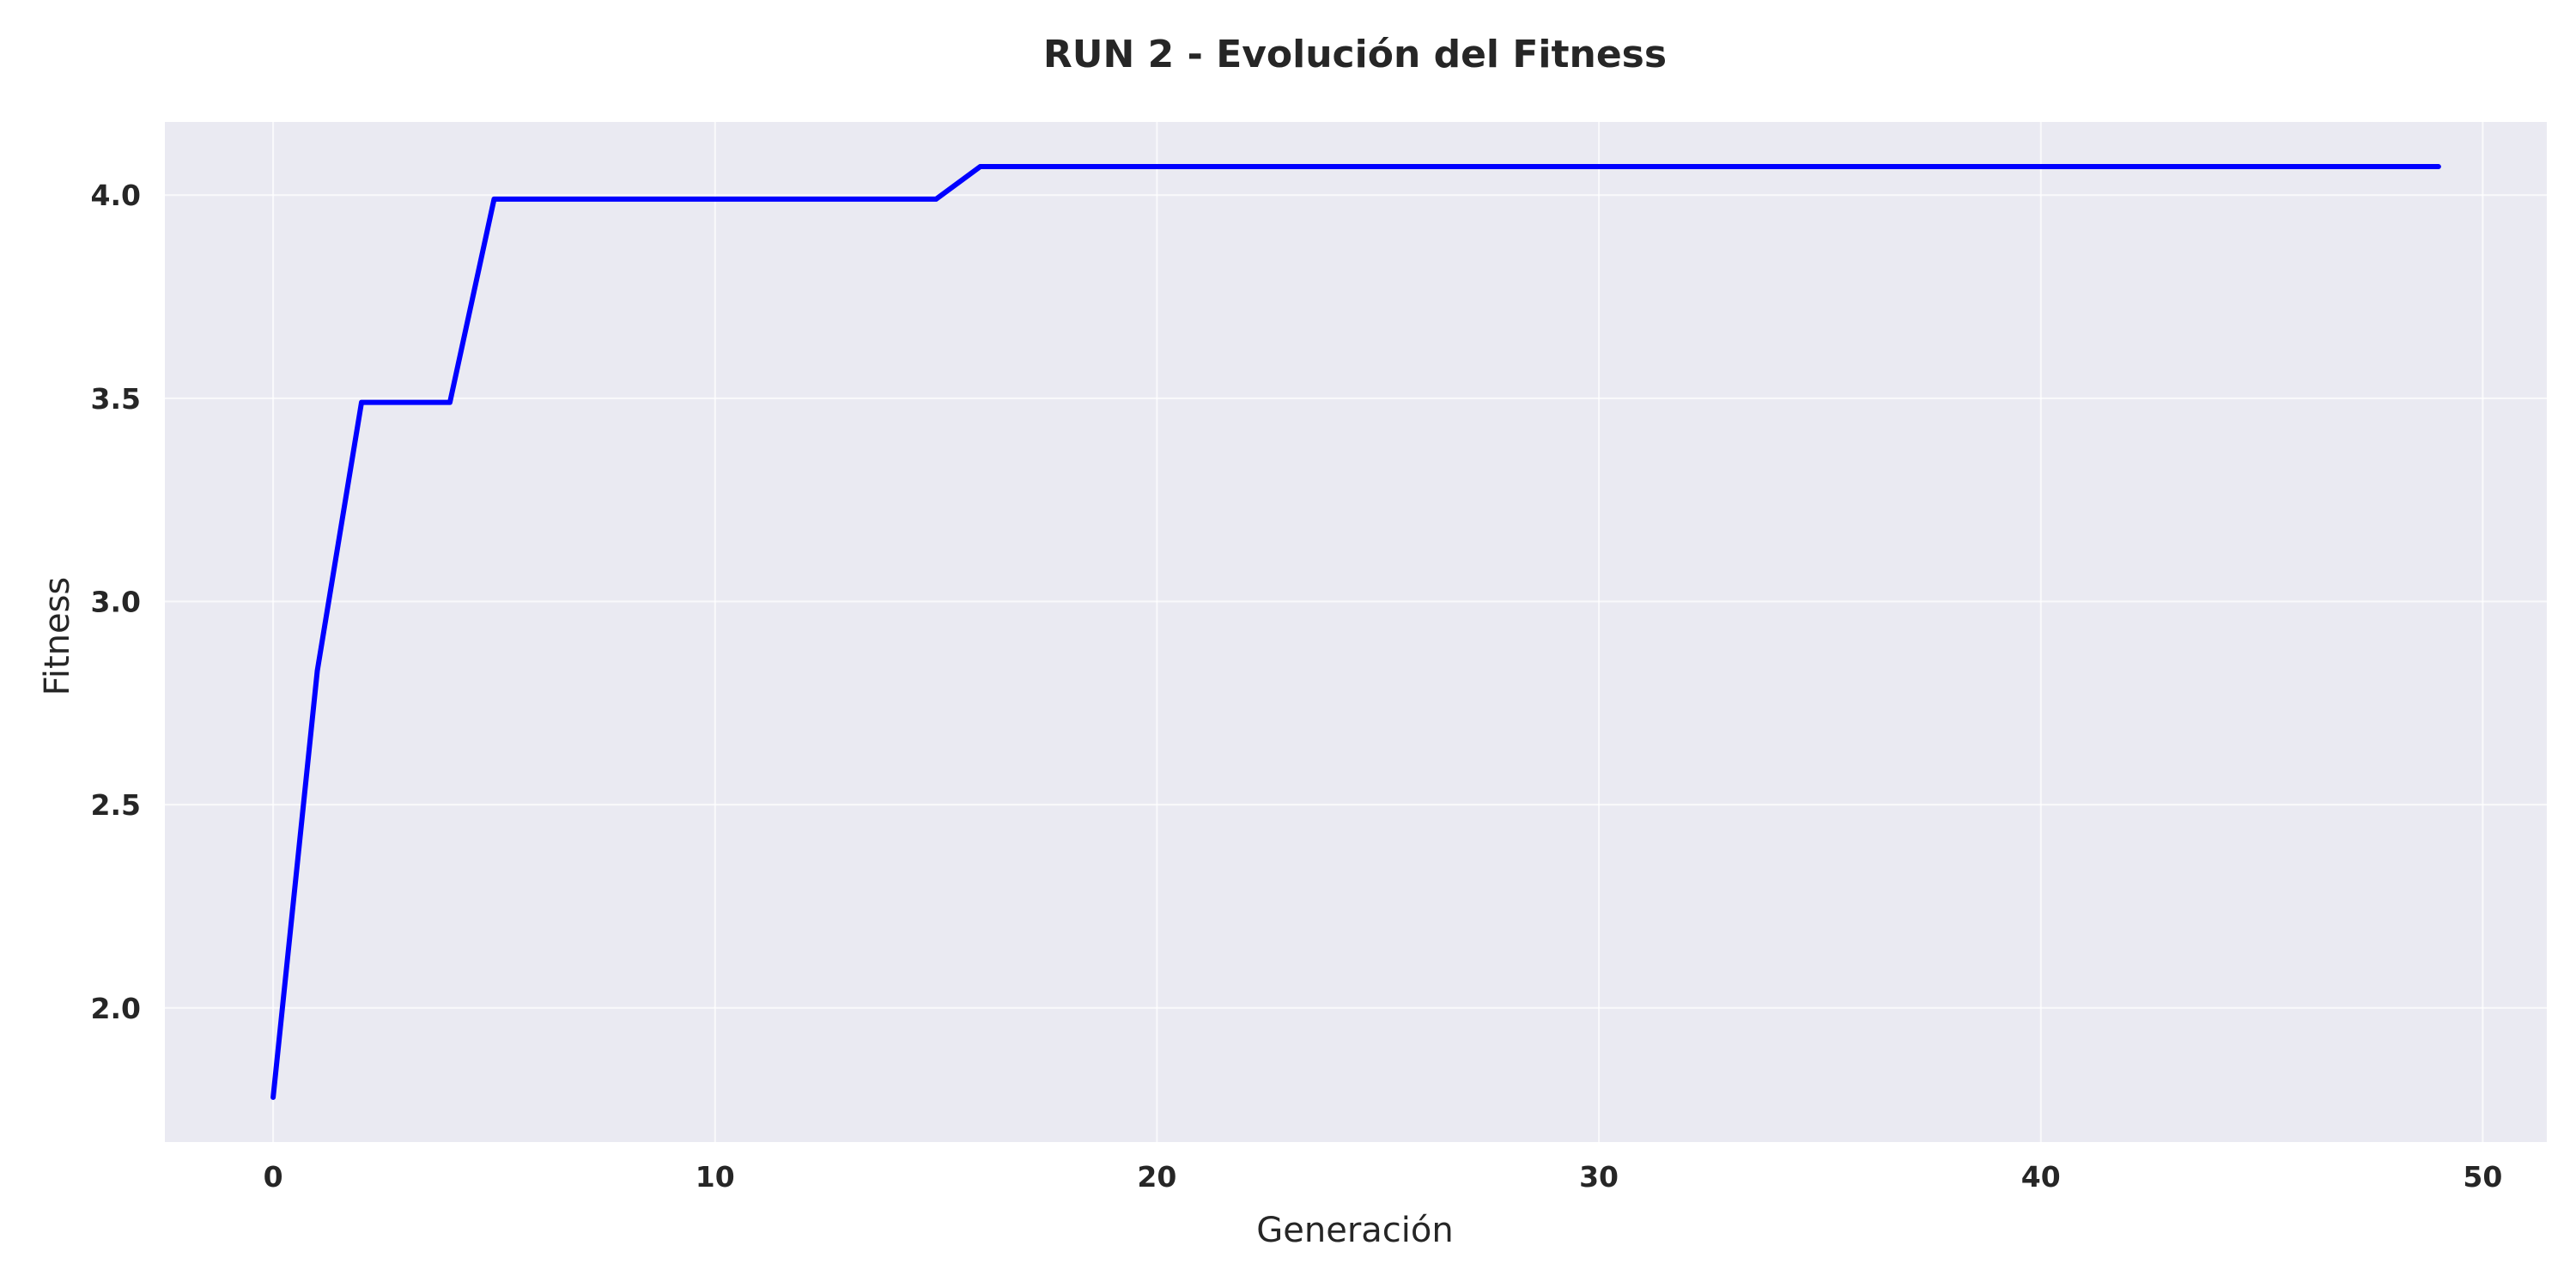  Describe the element at coordinates (715, 1177) in the screenshot. I see `x-tick-label: 10` at that location.